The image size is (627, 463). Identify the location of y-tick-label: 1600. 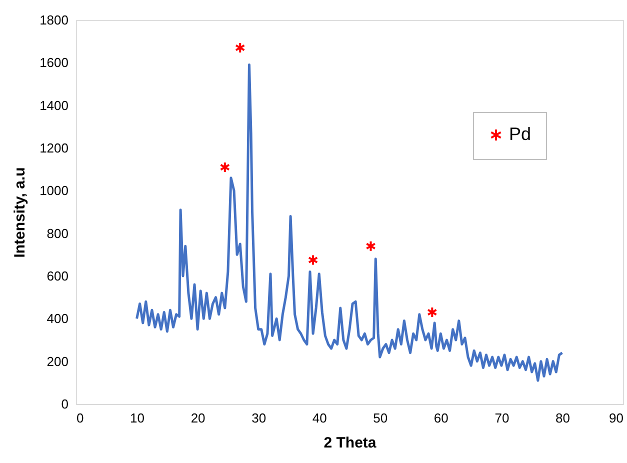
(54, 62).